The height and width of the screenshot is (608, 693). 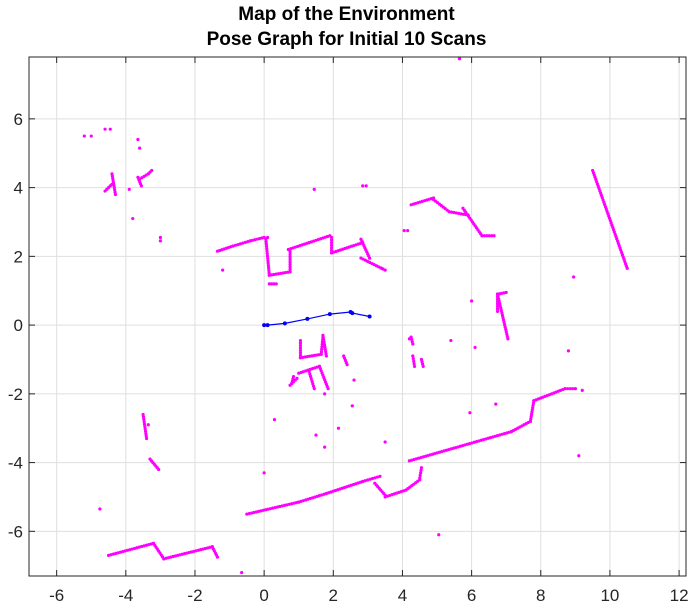 I want to click on chart-title-line2: Pose Graph for Initial 10 Scans, so click(x=346, y=39).